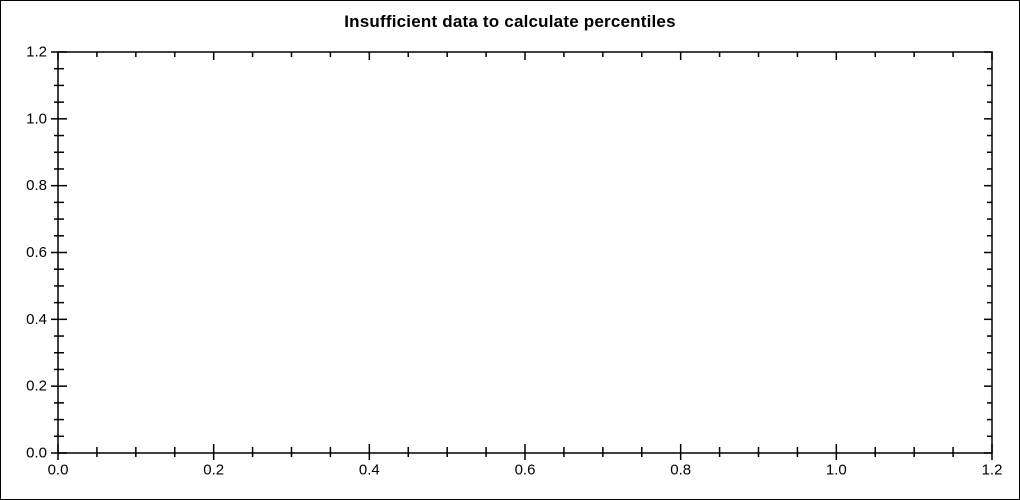 Image resolution: width=1020 pixels, height=500 pixels. I want to click on y-tick-label: 1.2, so click(36, 52).